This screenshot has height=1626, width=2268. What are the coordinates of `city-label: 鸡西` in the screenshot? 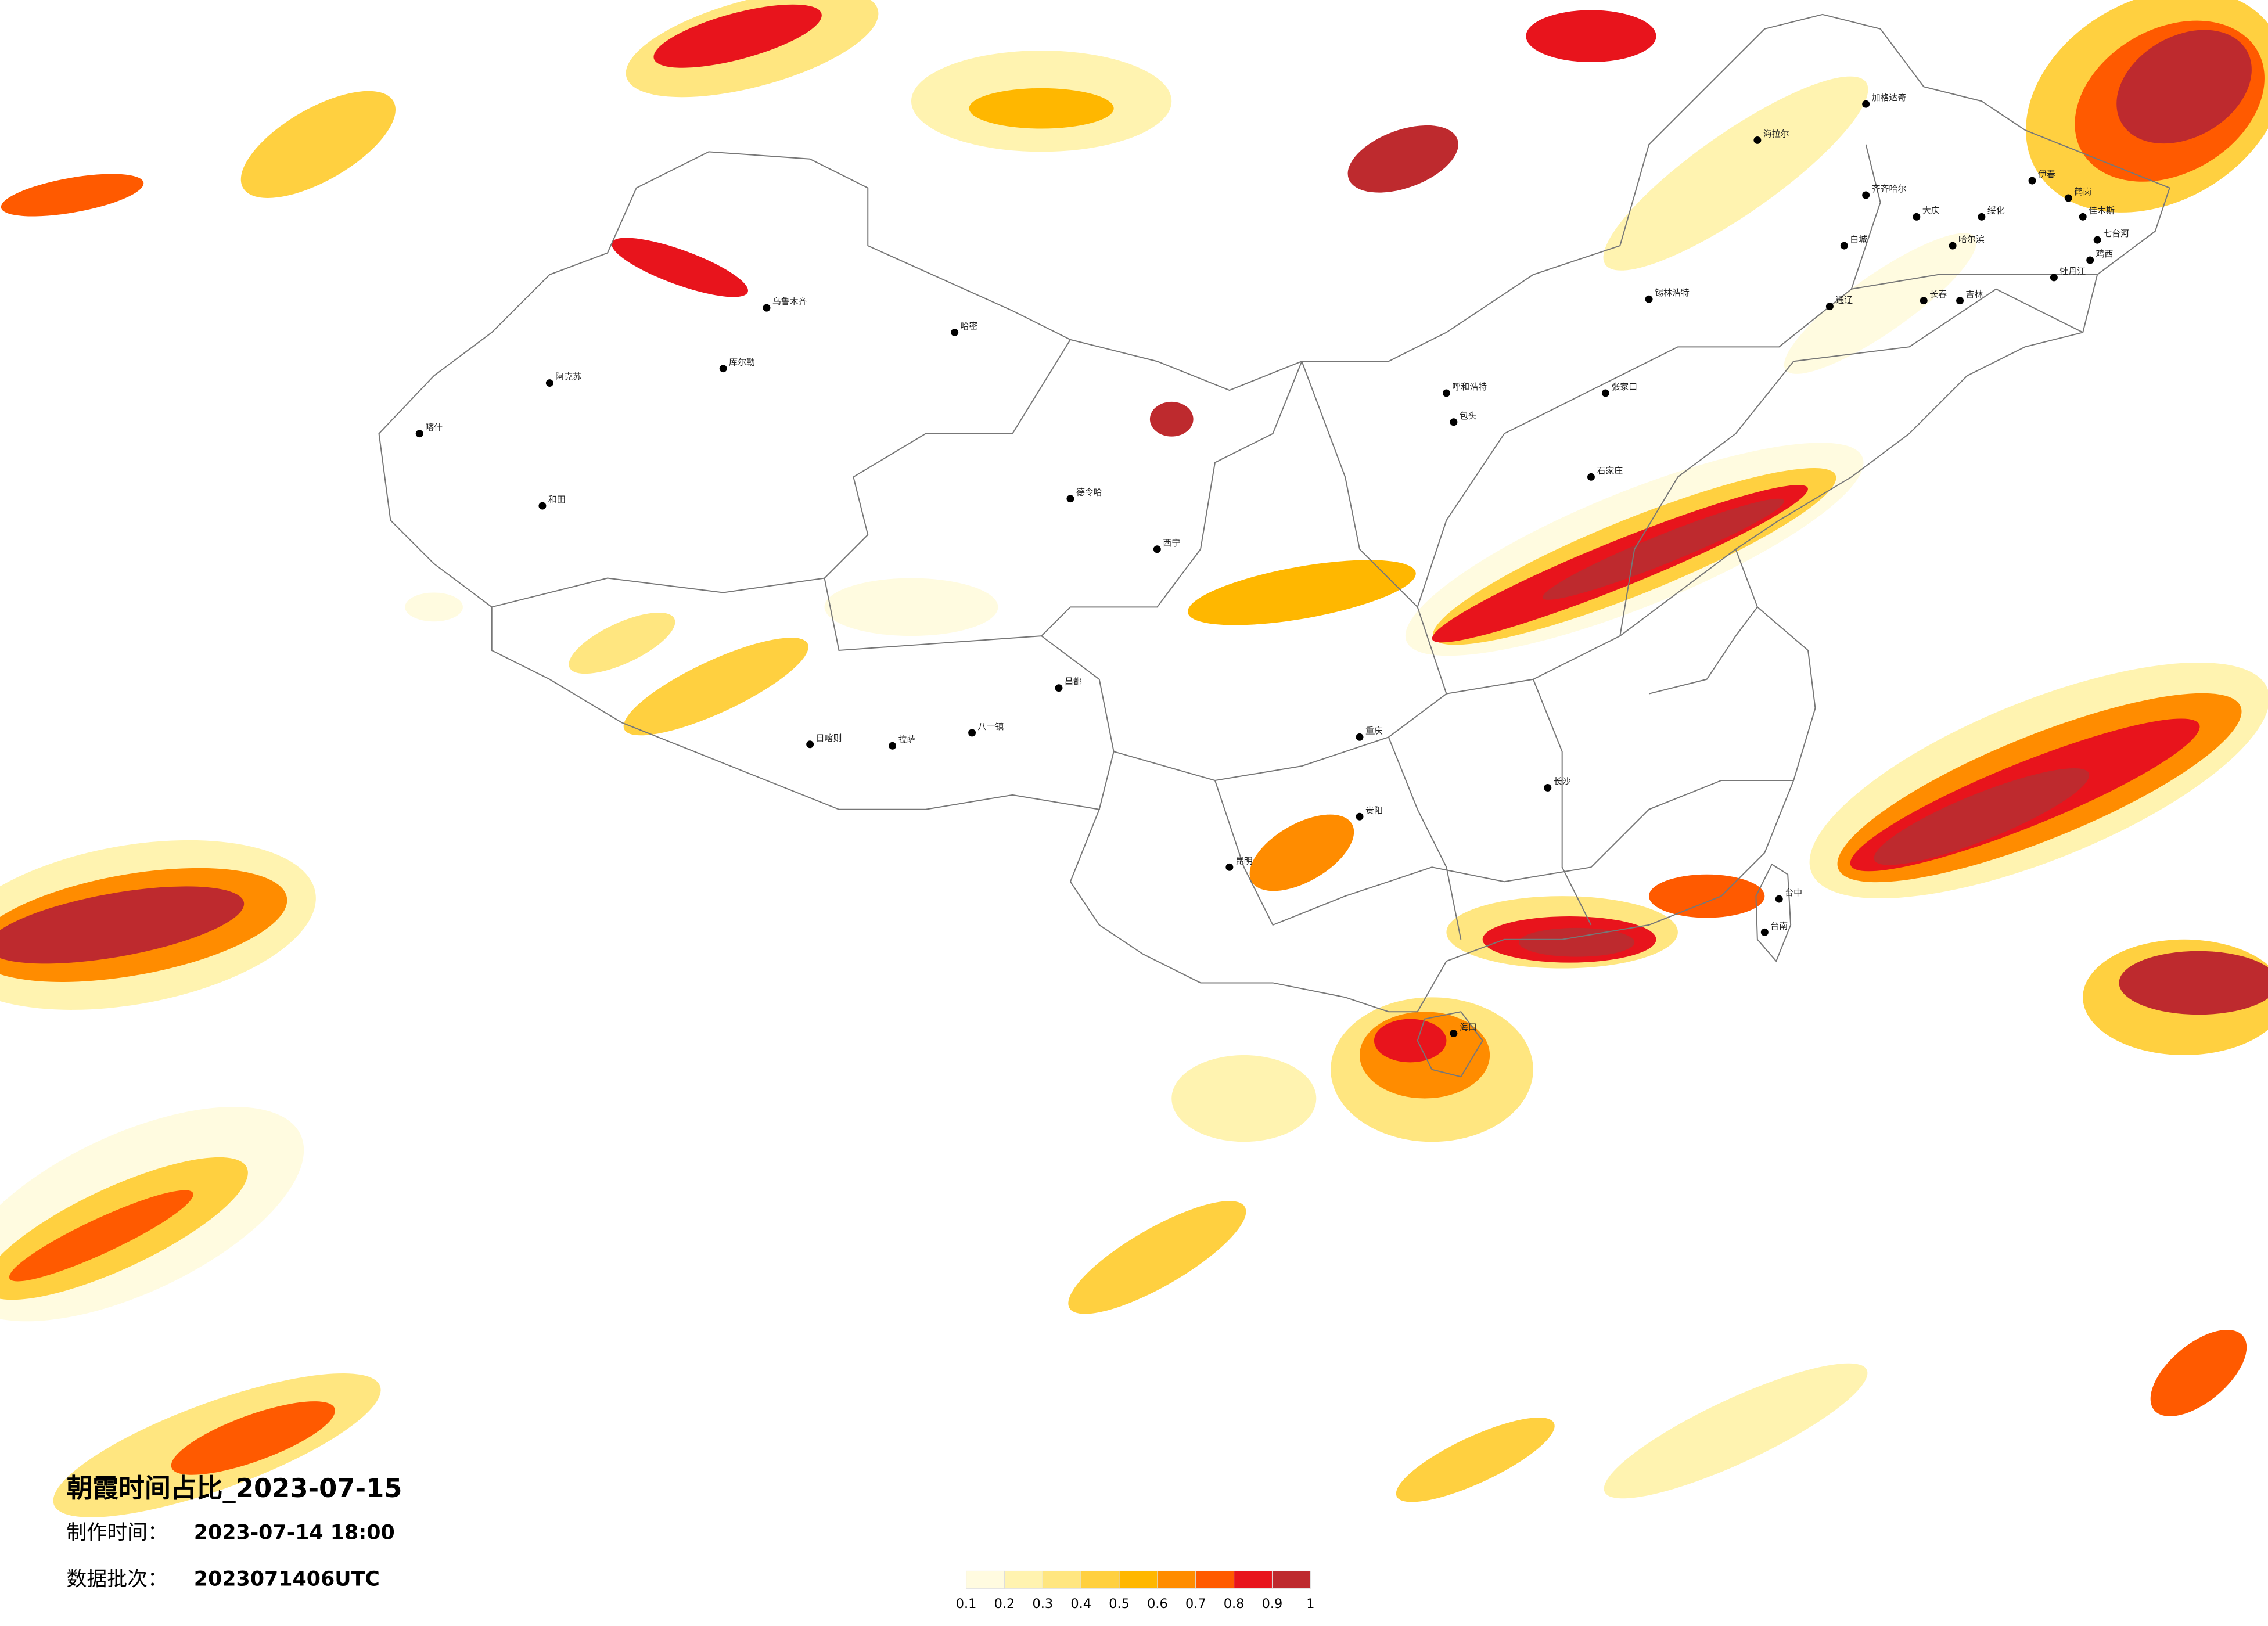 It's located at (2105, 254).